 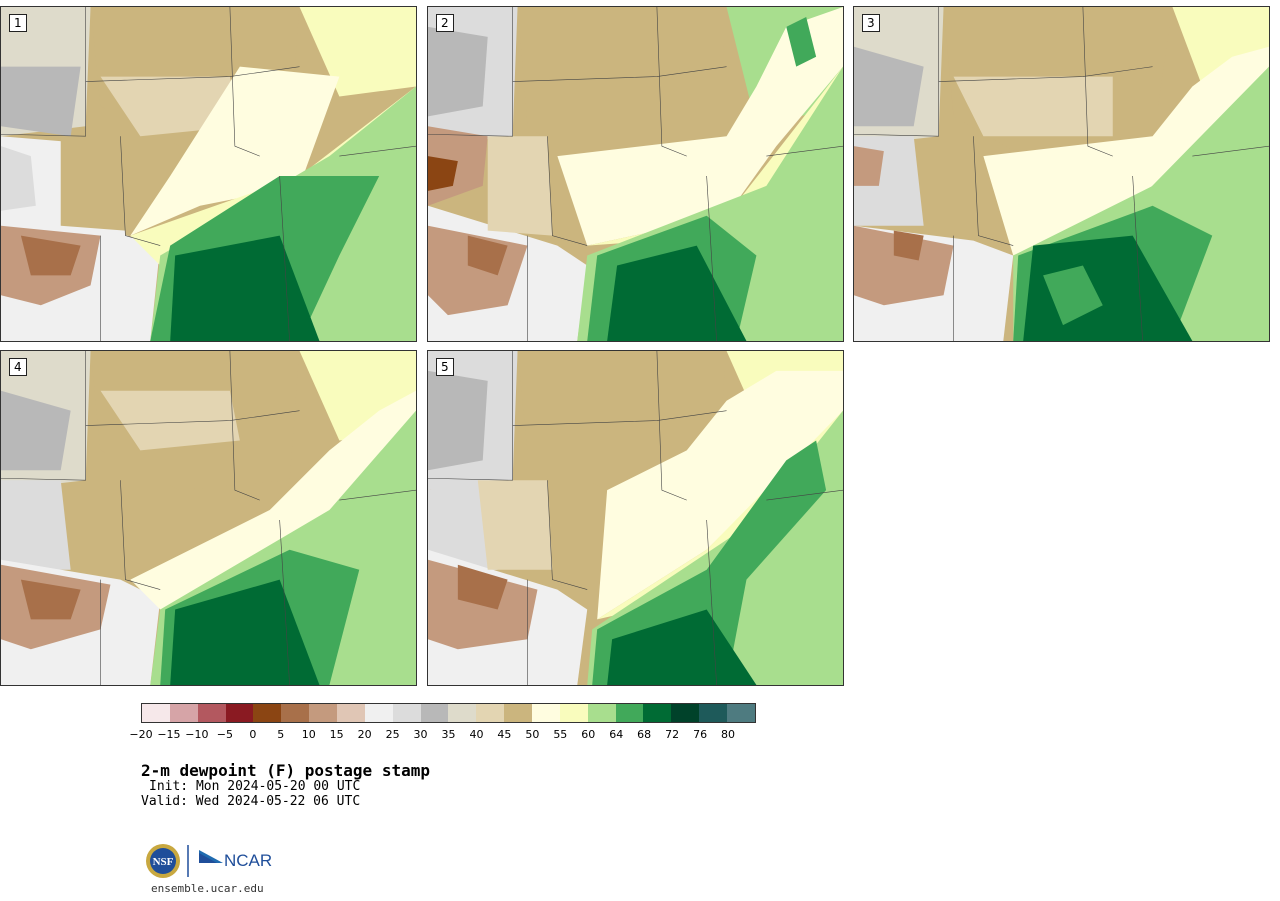 I want to click on colorbar-tick-label: 20, so click(x=364, y=734).